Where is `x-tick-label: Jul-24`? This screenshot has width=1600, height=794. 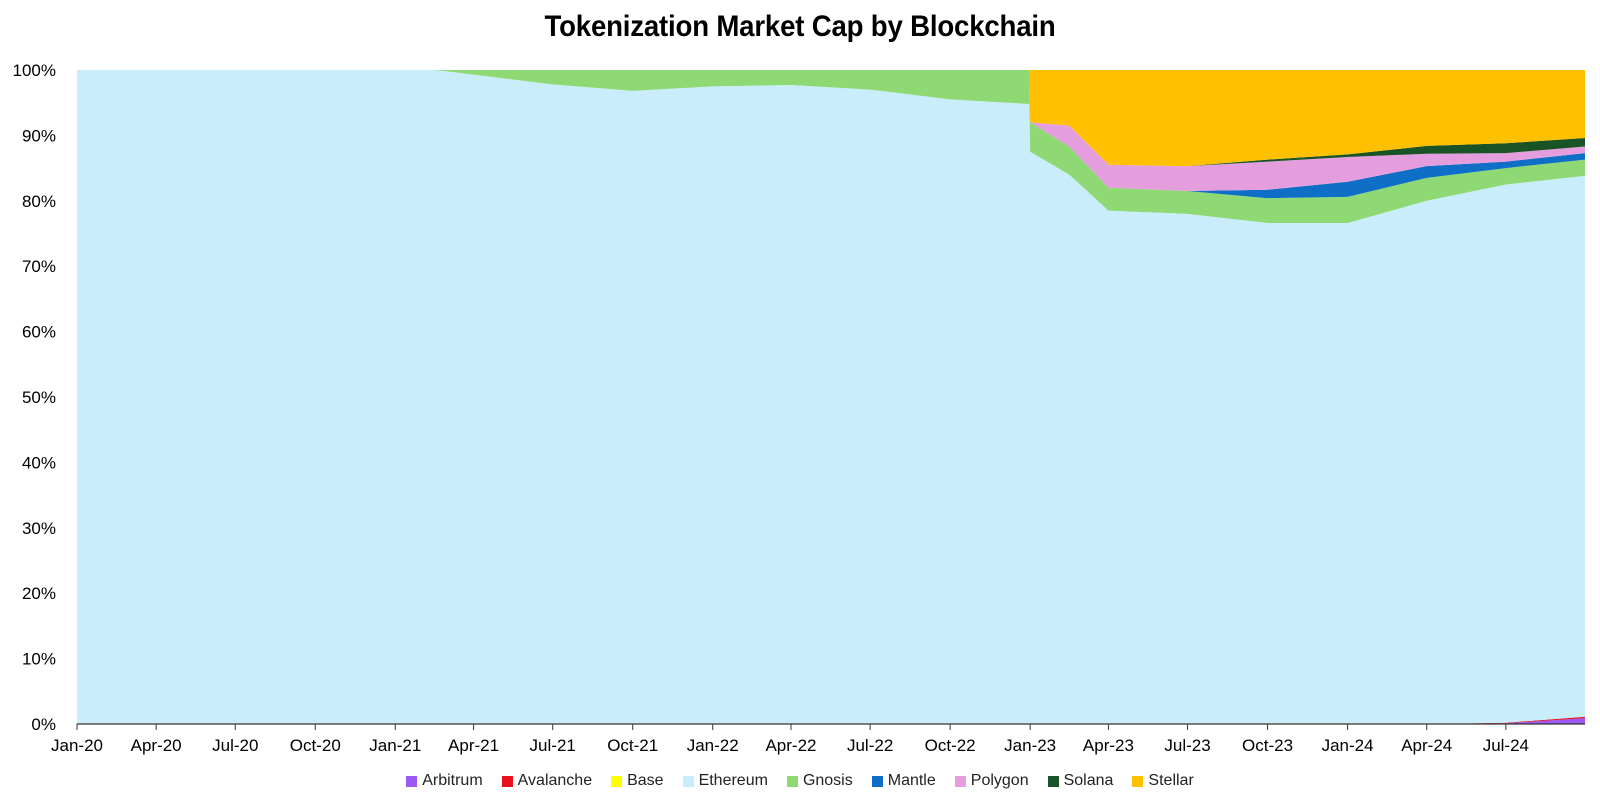 x-tick-label: Jul-24 is located at coordinates (1506, 745).